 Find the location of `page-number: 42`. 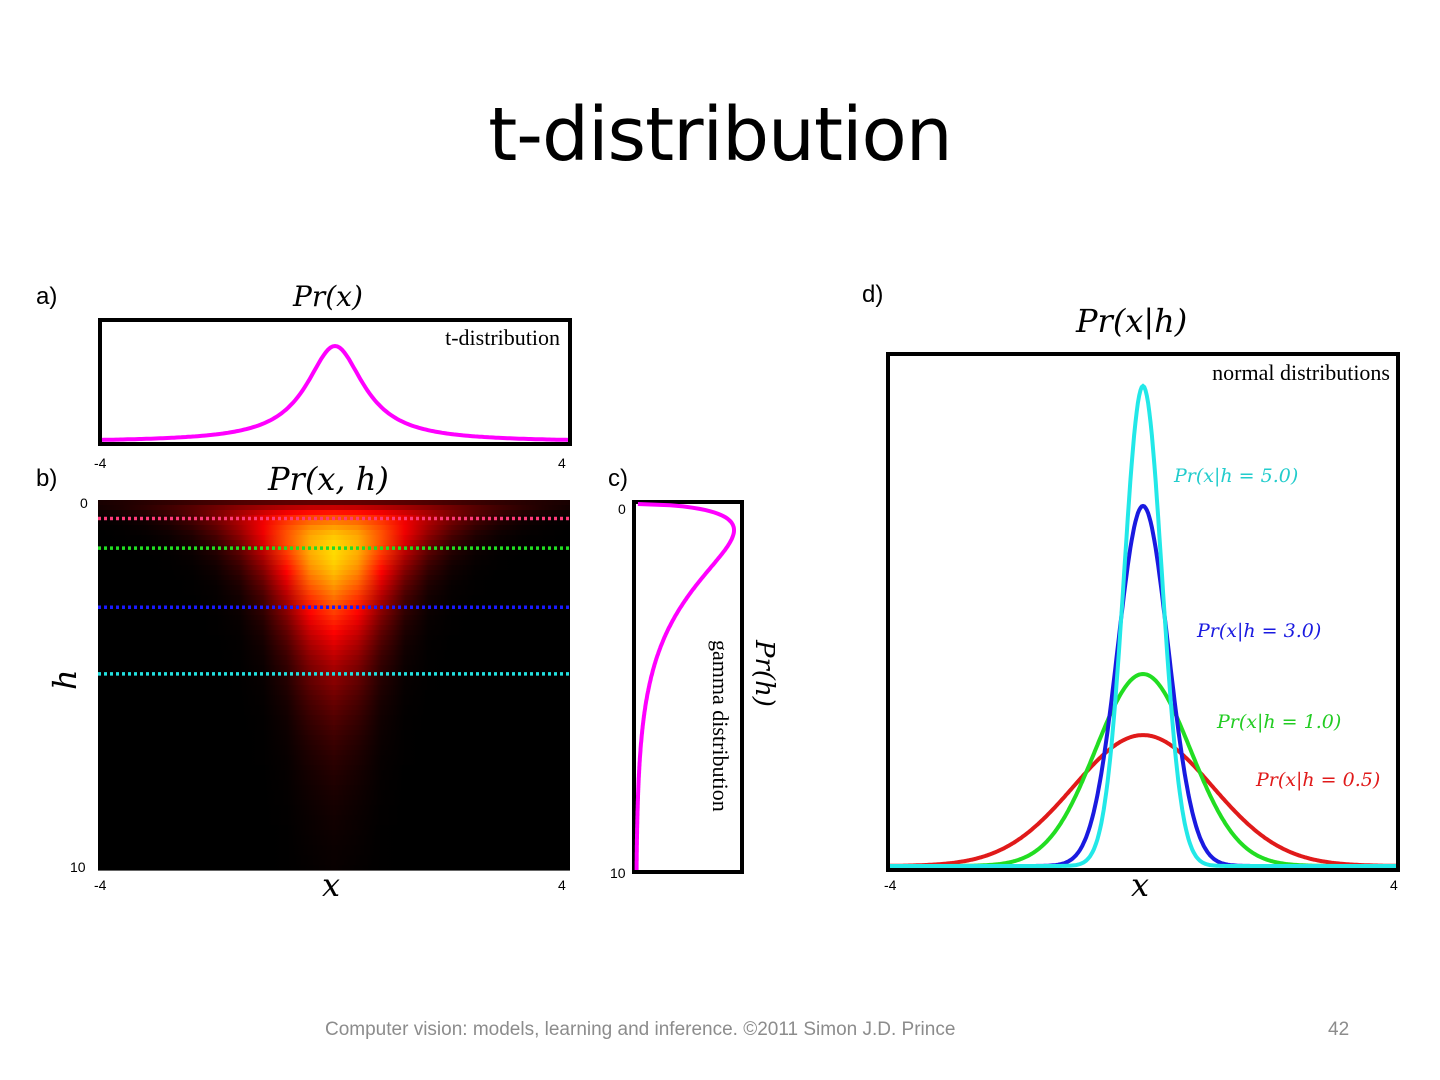

page-number: 42 is located at coordinates (1339, 1029).